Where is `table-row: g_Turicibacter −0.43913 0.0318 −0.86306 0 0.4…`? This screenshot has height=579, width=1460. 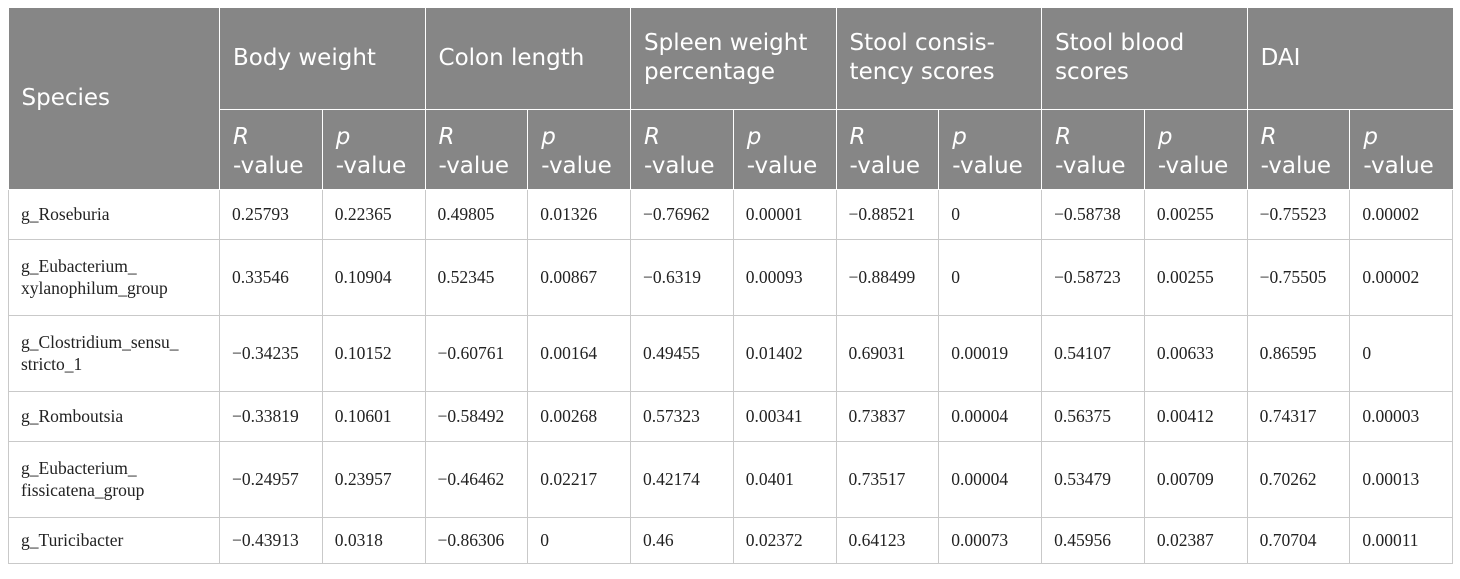 table-row: g_Turicibacter −0.43913 0.0318 −0.86306 0 0.4… is located at coordinates (731, 540).